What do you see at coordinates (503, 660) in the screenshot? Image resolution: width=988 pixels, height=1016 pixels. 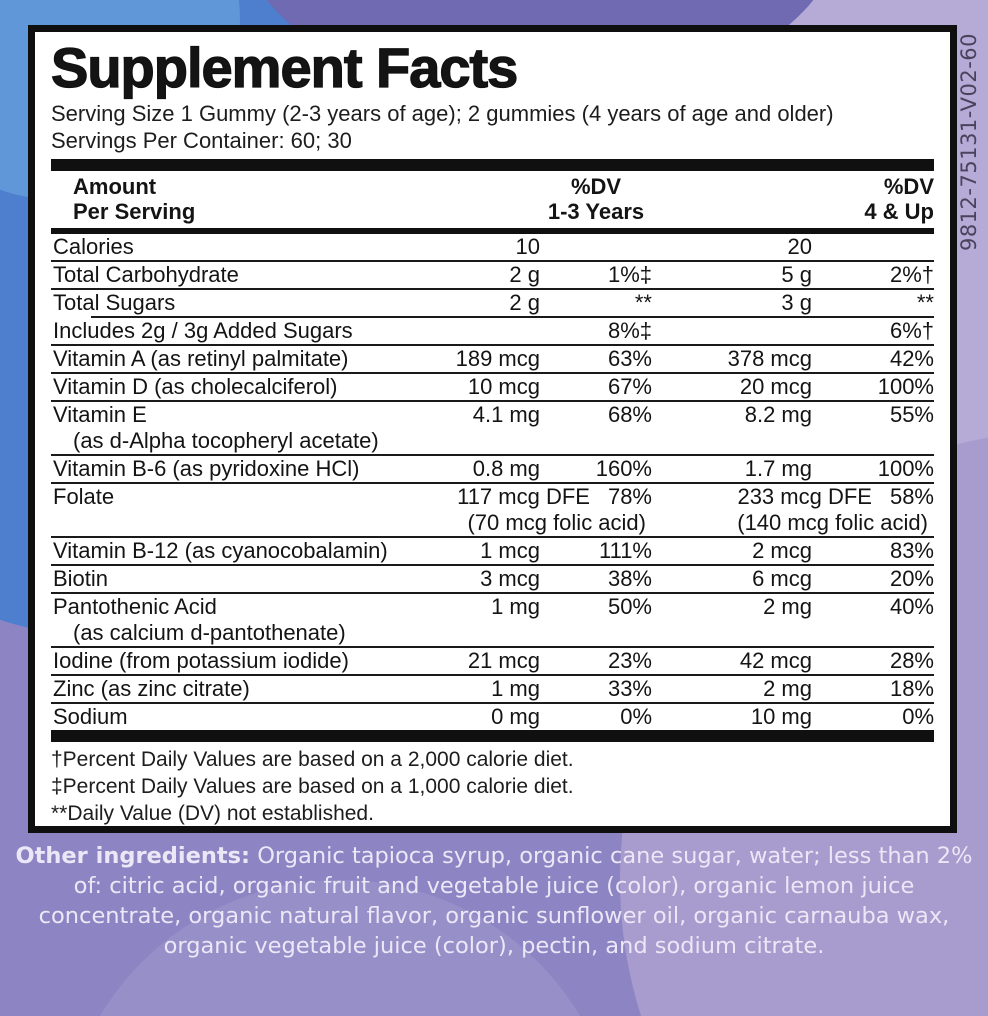 I see `amount-1-3-years: 21 mcg` at bounding box center [503, 660].